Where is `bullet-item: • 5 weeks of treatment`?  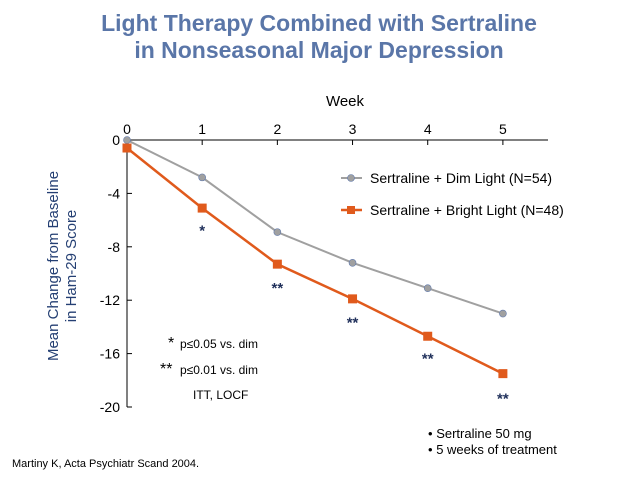 bullet-item: • 5 weeks of treatment is located at coordinates (492, 450).